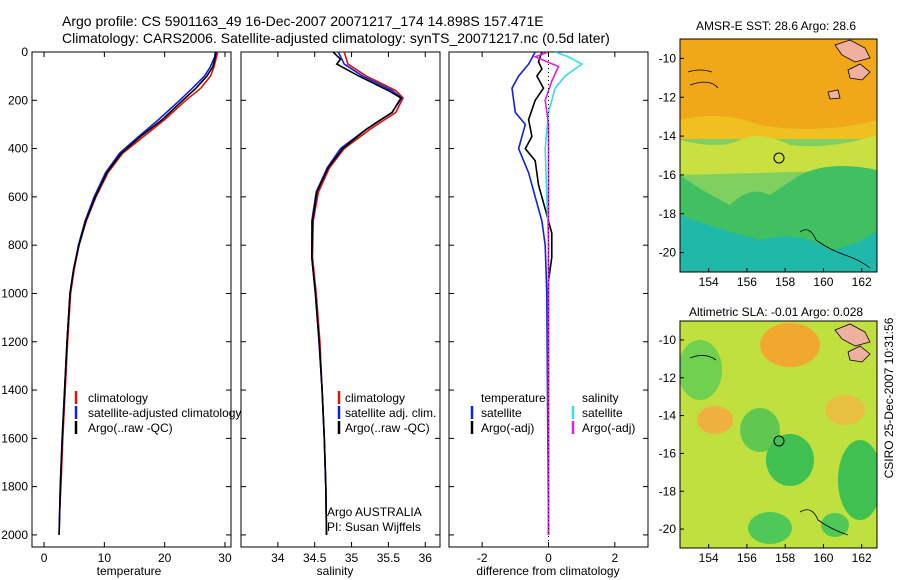 The width and height of the screenshot is (900, 580). What do you see at coordinates (426, 558) in the screenshot?
I see `x-tick-label: 36` at bounding box center [426, 558].